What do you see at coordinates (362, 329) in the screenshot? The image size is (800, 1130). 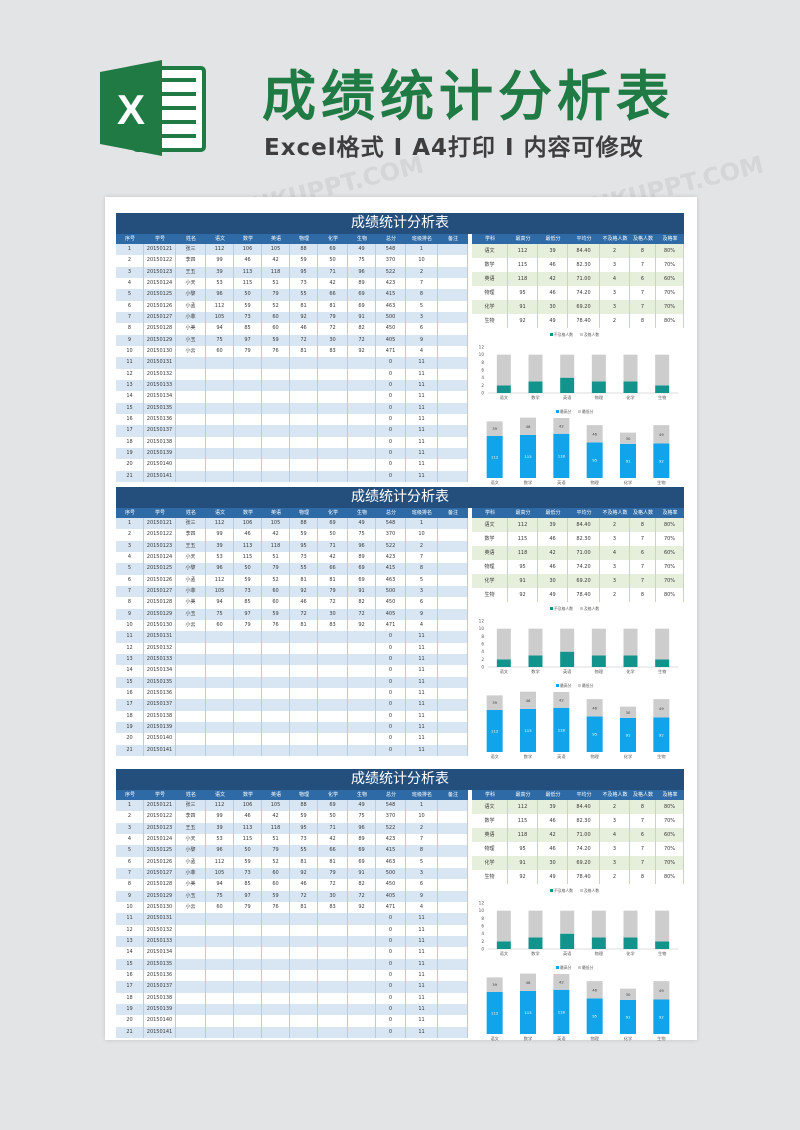 I see `table-cell: 82` at bounding box center [362, 329].